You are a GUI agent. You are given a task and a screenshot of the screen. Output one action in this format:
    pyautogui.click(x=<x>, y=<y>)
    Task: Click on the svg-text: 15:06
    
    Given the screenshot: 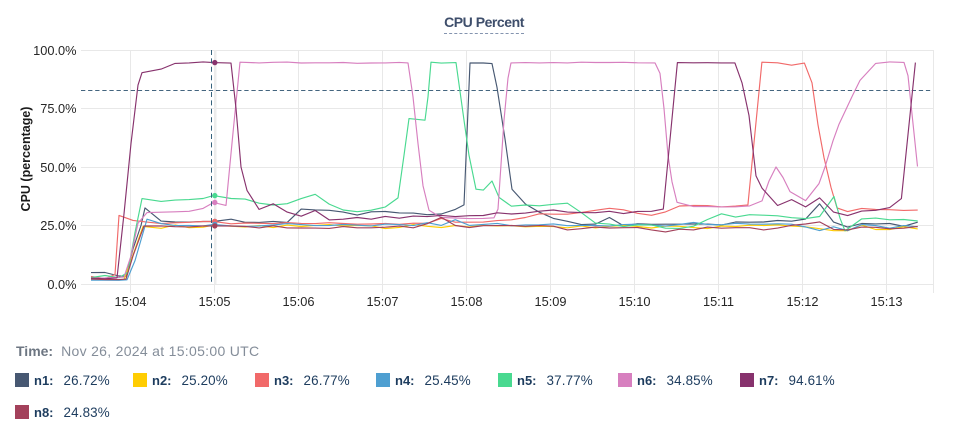 What is the action you would take?
    pyautogui.click(x=298, y=301)
    